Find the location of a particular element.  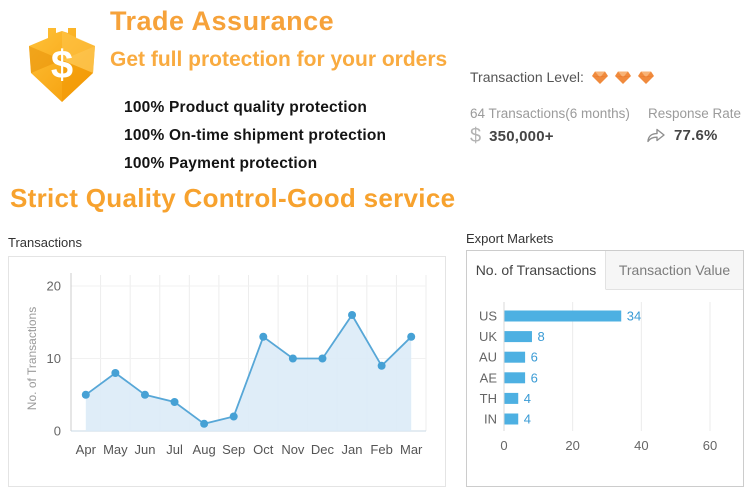

x-tick-label: Apr is located at coordinates (86, 449).